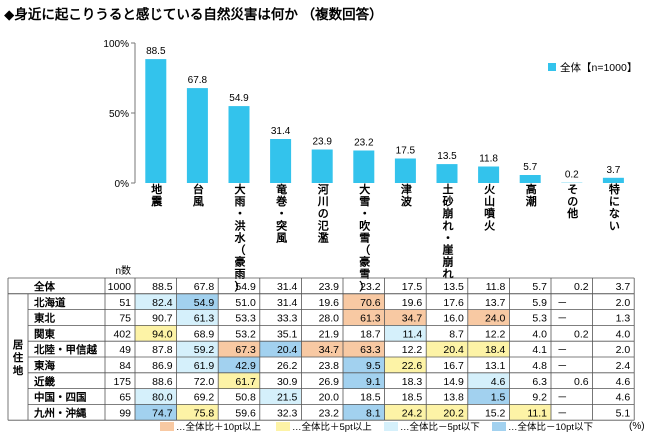 This screenshot has width=660, height=435. Describe the element at coordinates (412, 303) in the screenshot. I see `table-cell: 19.6` at that location.